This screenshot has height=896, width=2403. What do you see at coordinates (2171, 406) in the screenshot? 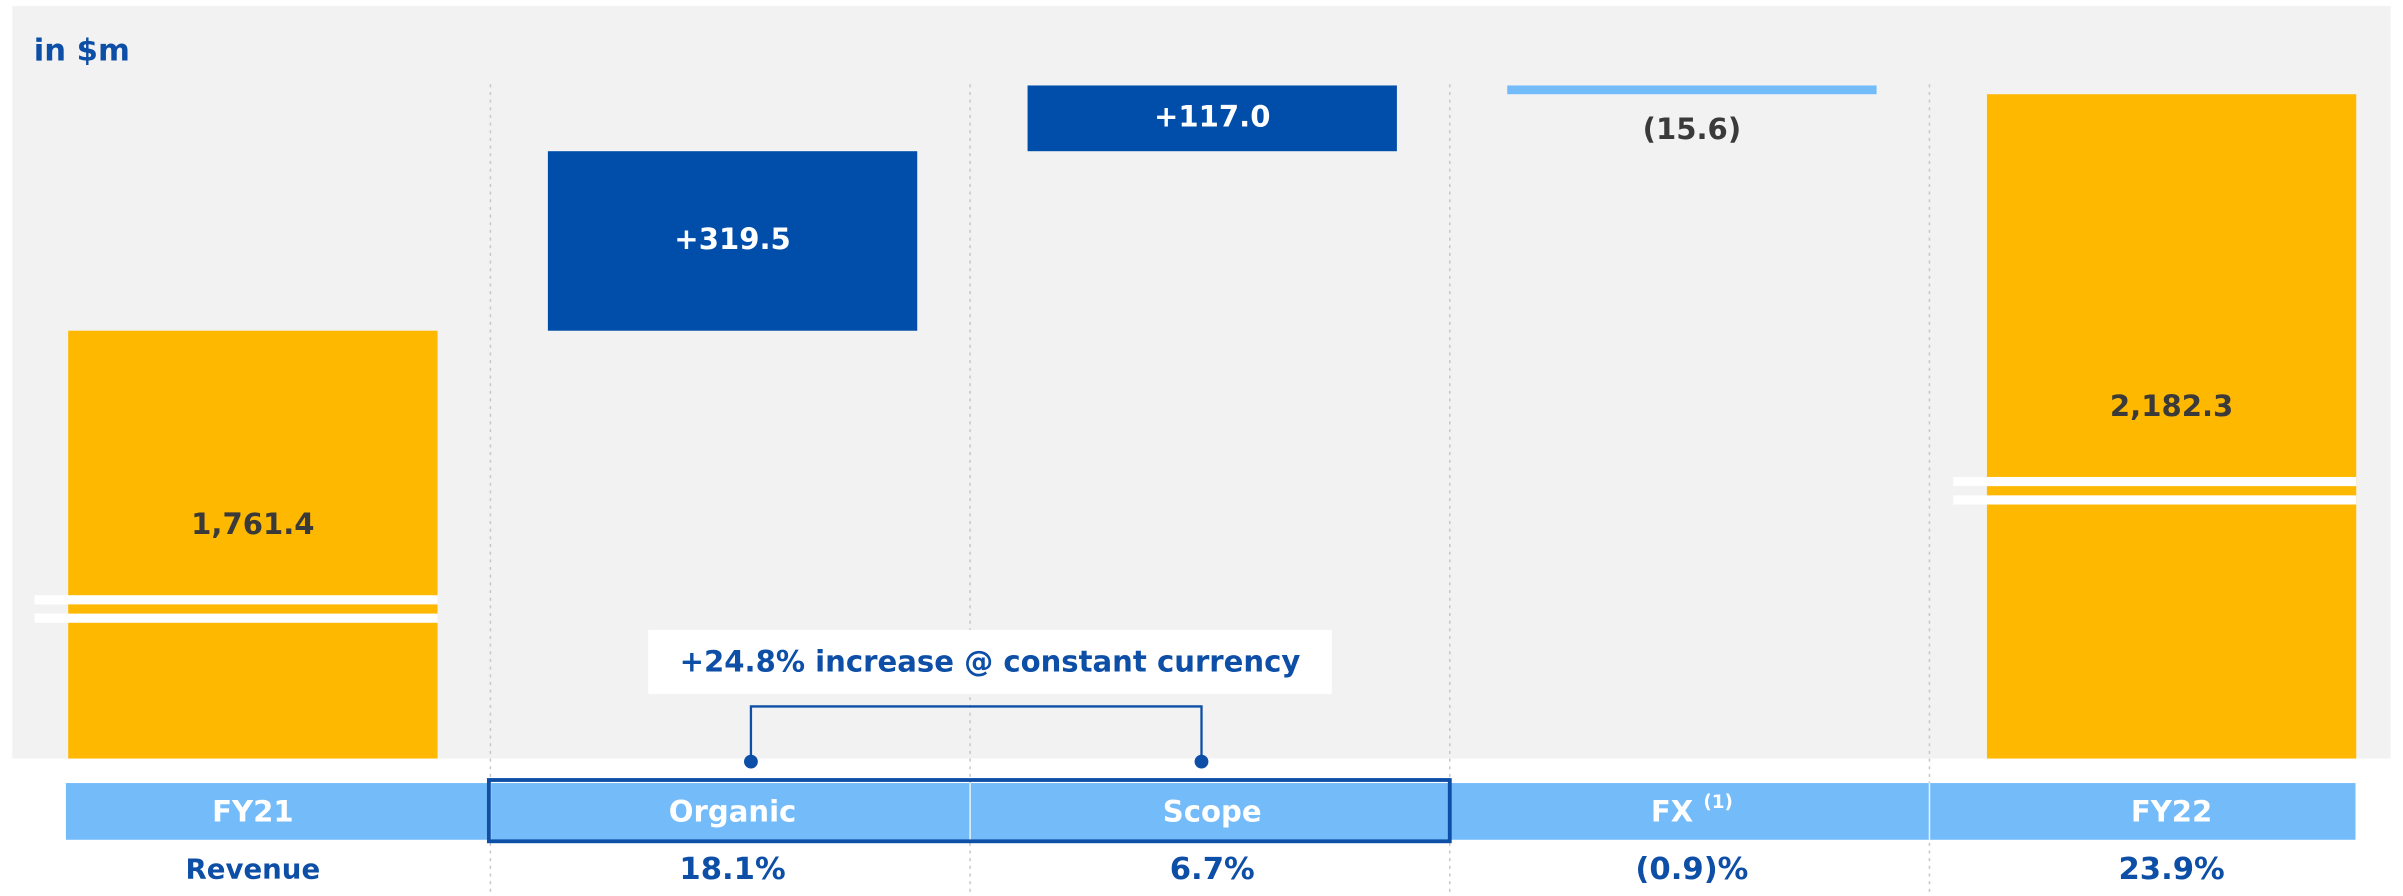
I see `value-label: 2,182.3` at bounding box center [2171, 406].